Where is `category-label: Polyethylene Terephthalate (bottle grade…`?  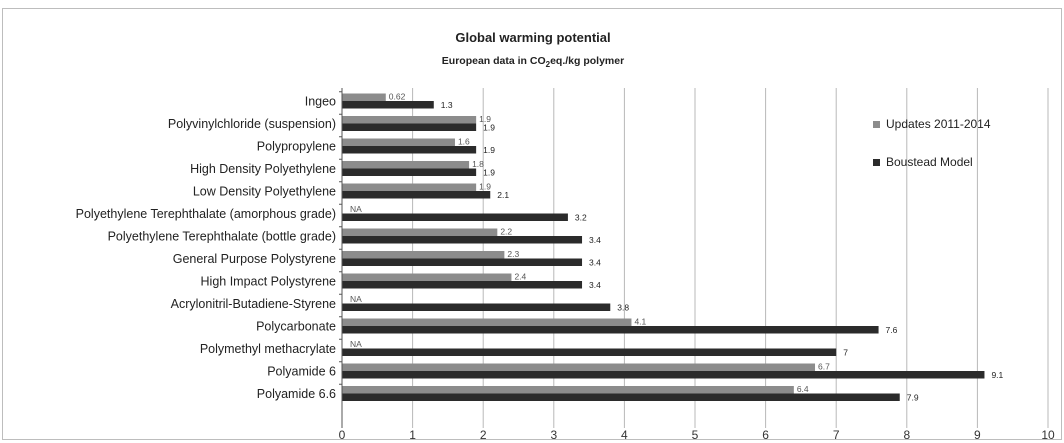
category-label: Polyethylene Terephthalate (bottle grade… is located at coordinates (222, 237).